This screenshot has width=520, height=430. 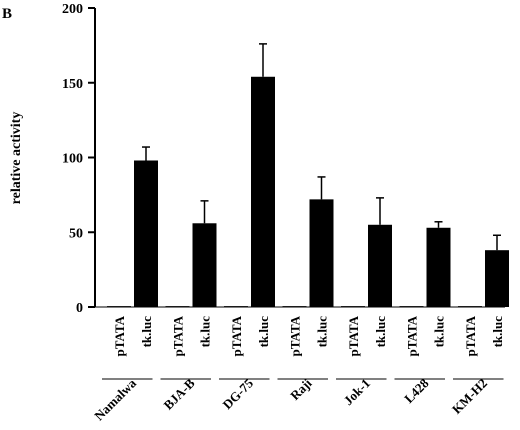 I want to click on y-tick-label: 100, so click(x=72, y=159).